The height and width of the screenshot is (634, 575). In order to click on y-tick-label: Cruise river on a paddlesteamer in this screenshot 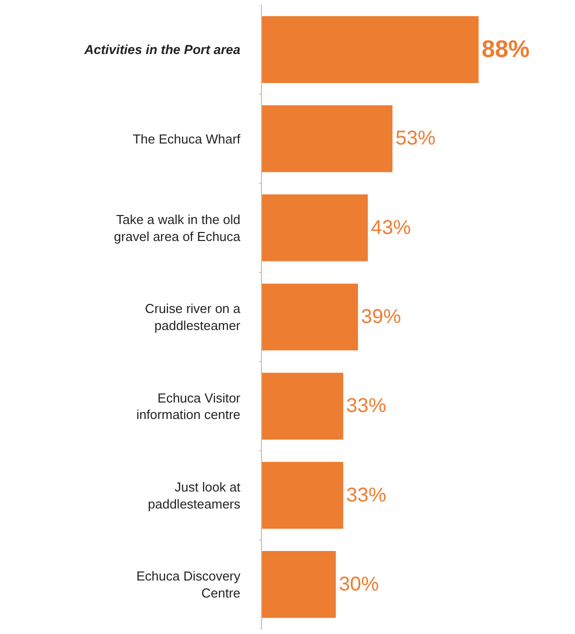, I will do `click(193, 317)`.